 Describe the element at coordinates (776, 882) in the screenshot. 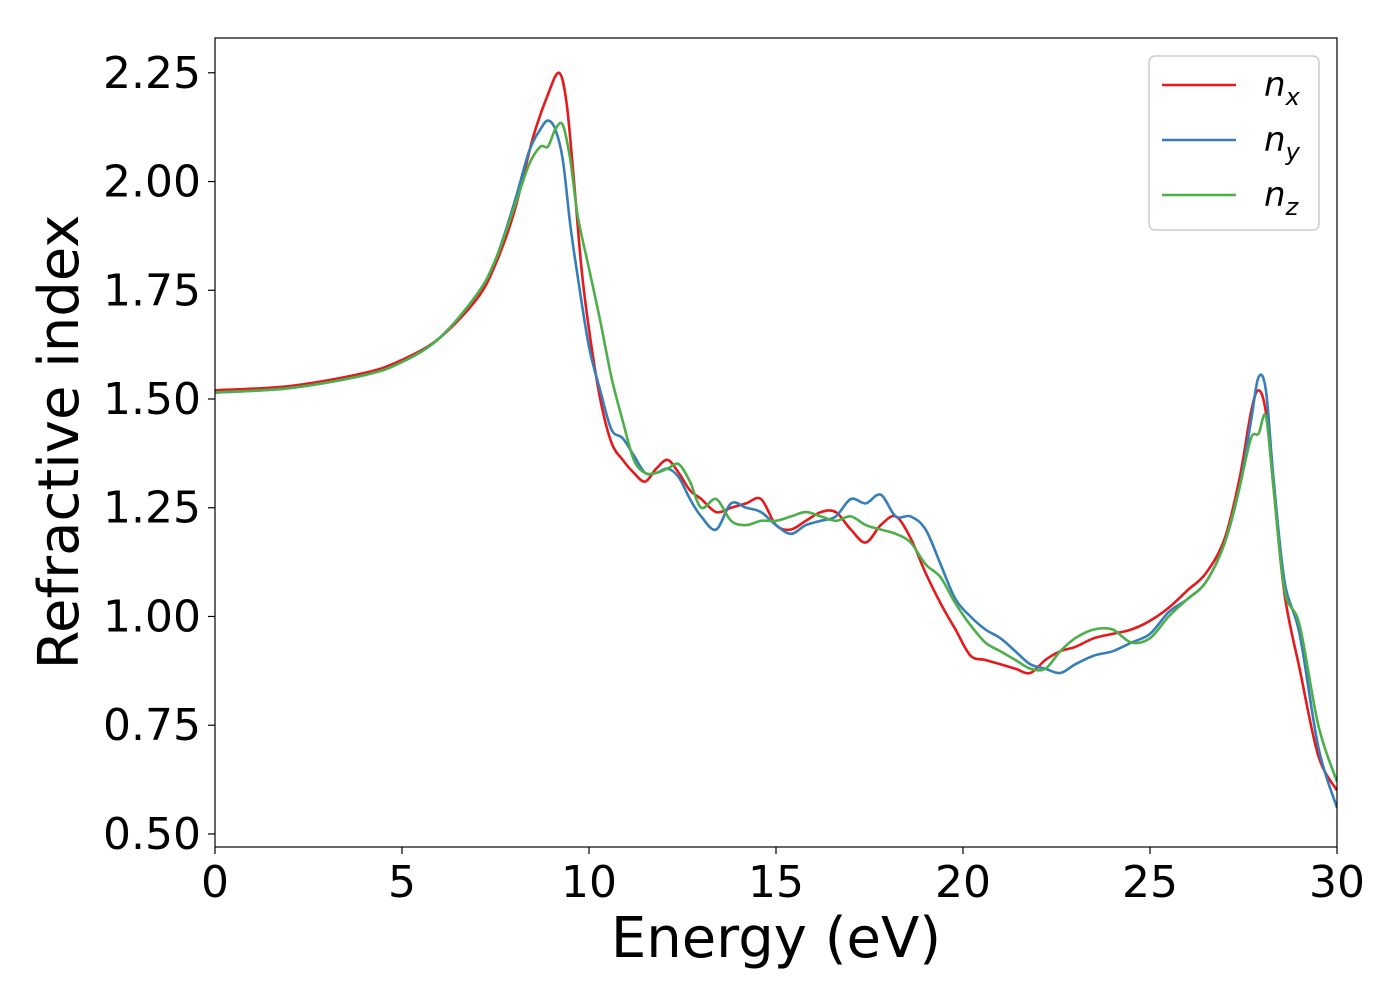

I see `x-tick-label: 15` at that location.